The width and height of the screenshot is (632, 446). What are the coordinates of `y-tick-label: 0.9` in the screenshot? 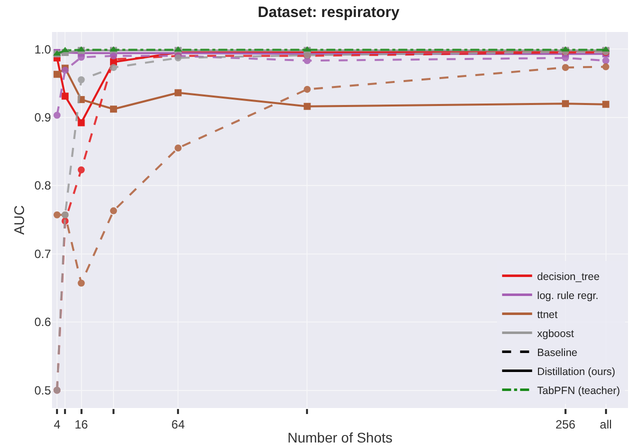 It's located at (43, 117).